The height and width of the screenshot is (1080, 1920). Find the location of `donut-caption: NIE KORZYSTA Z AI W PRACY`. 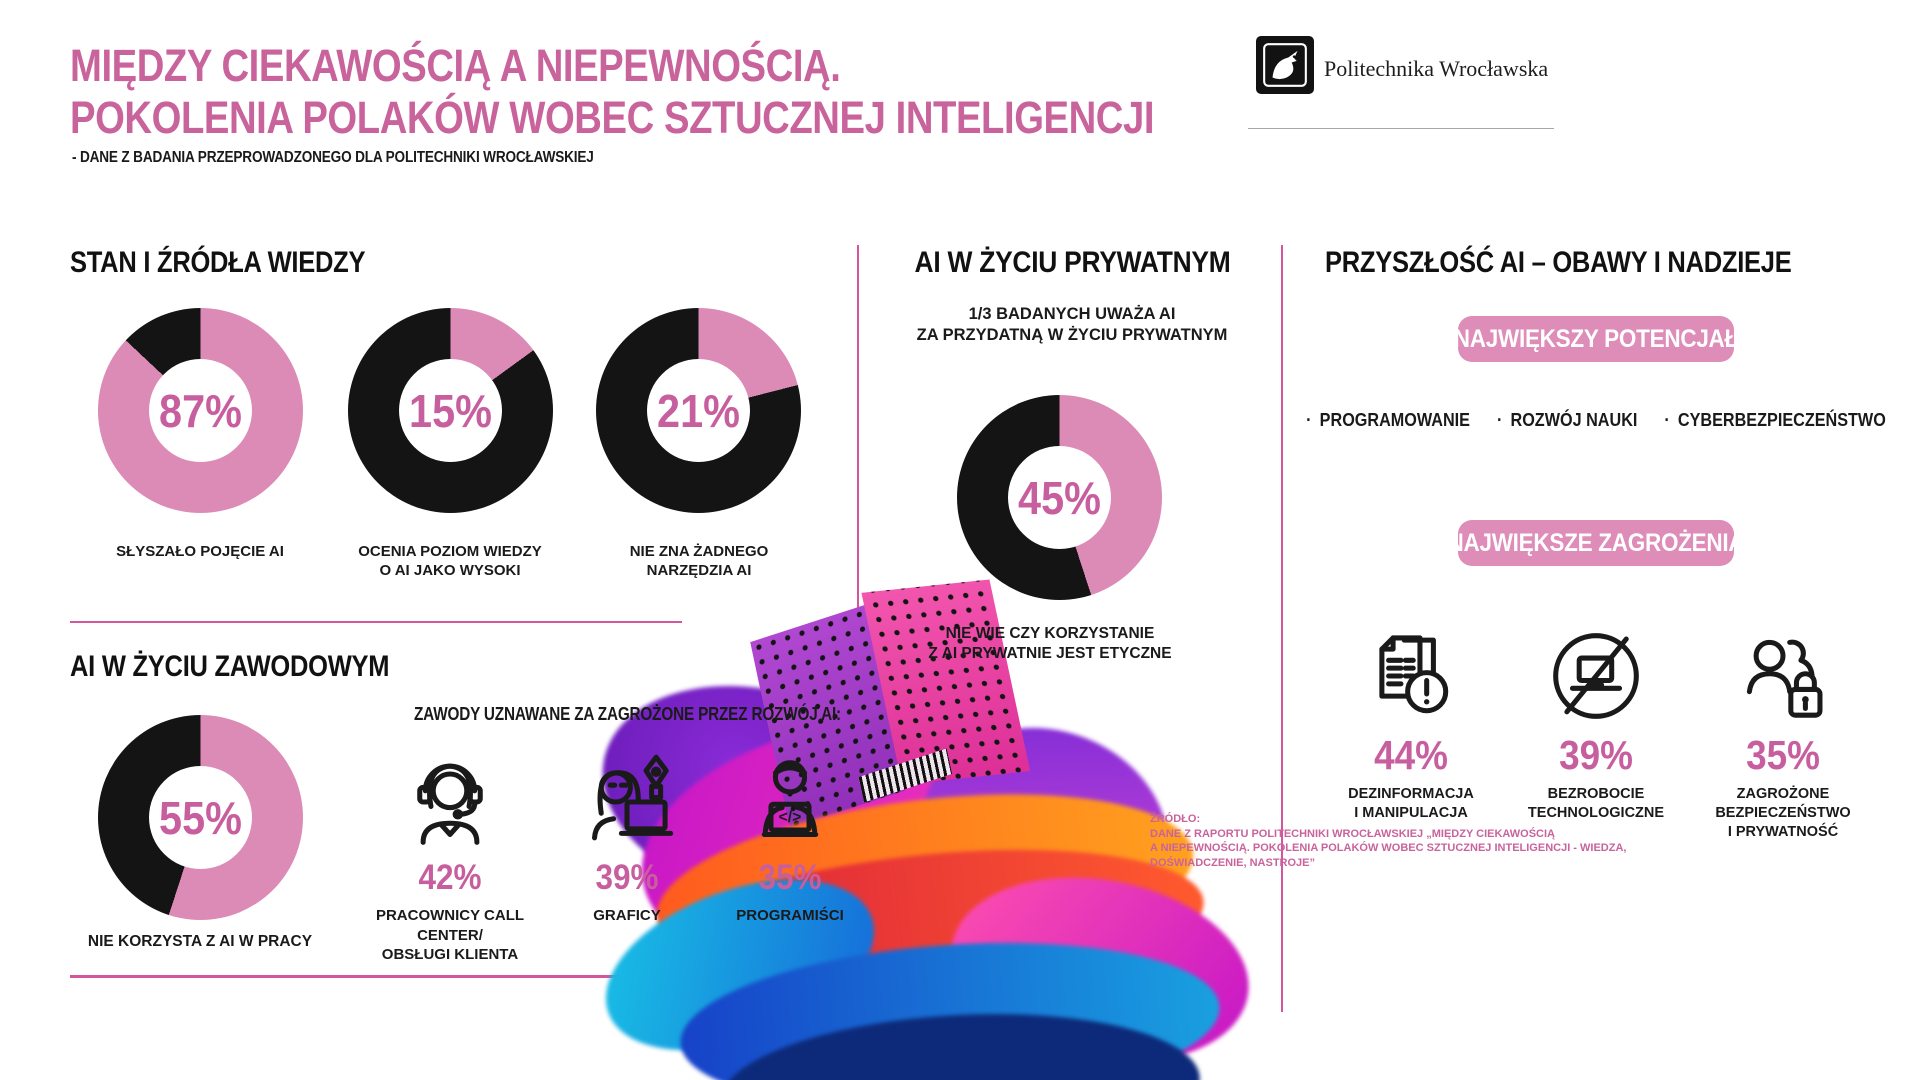

donut-caption: NIE KORZYSTA Z AI W PRACY is located at coordinates (200, 941).